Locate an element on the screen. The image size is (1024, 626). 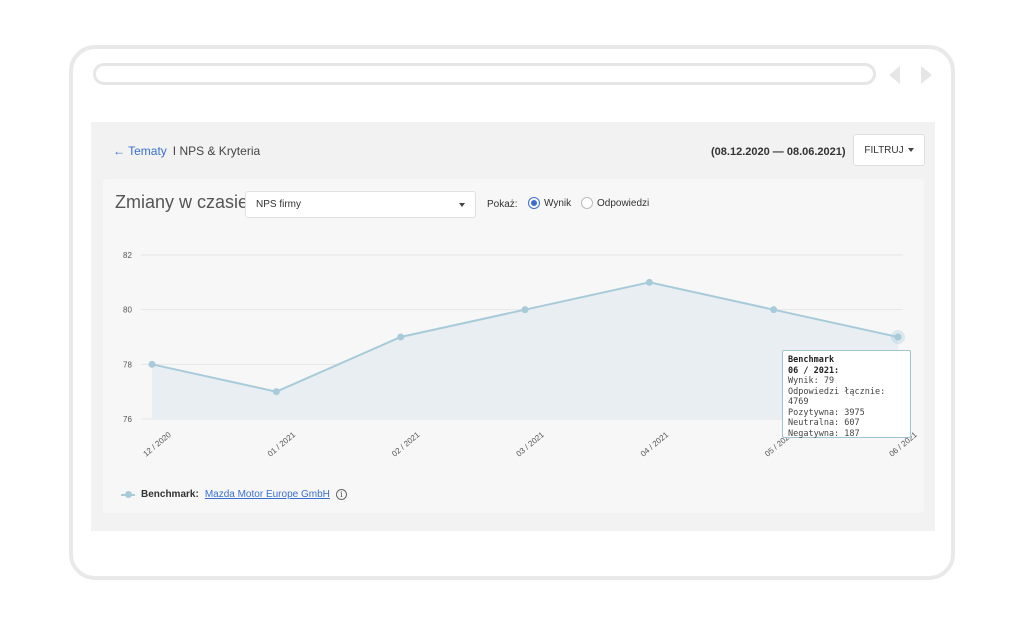
radio-unselected-icon is located at coordinates (587, 203).